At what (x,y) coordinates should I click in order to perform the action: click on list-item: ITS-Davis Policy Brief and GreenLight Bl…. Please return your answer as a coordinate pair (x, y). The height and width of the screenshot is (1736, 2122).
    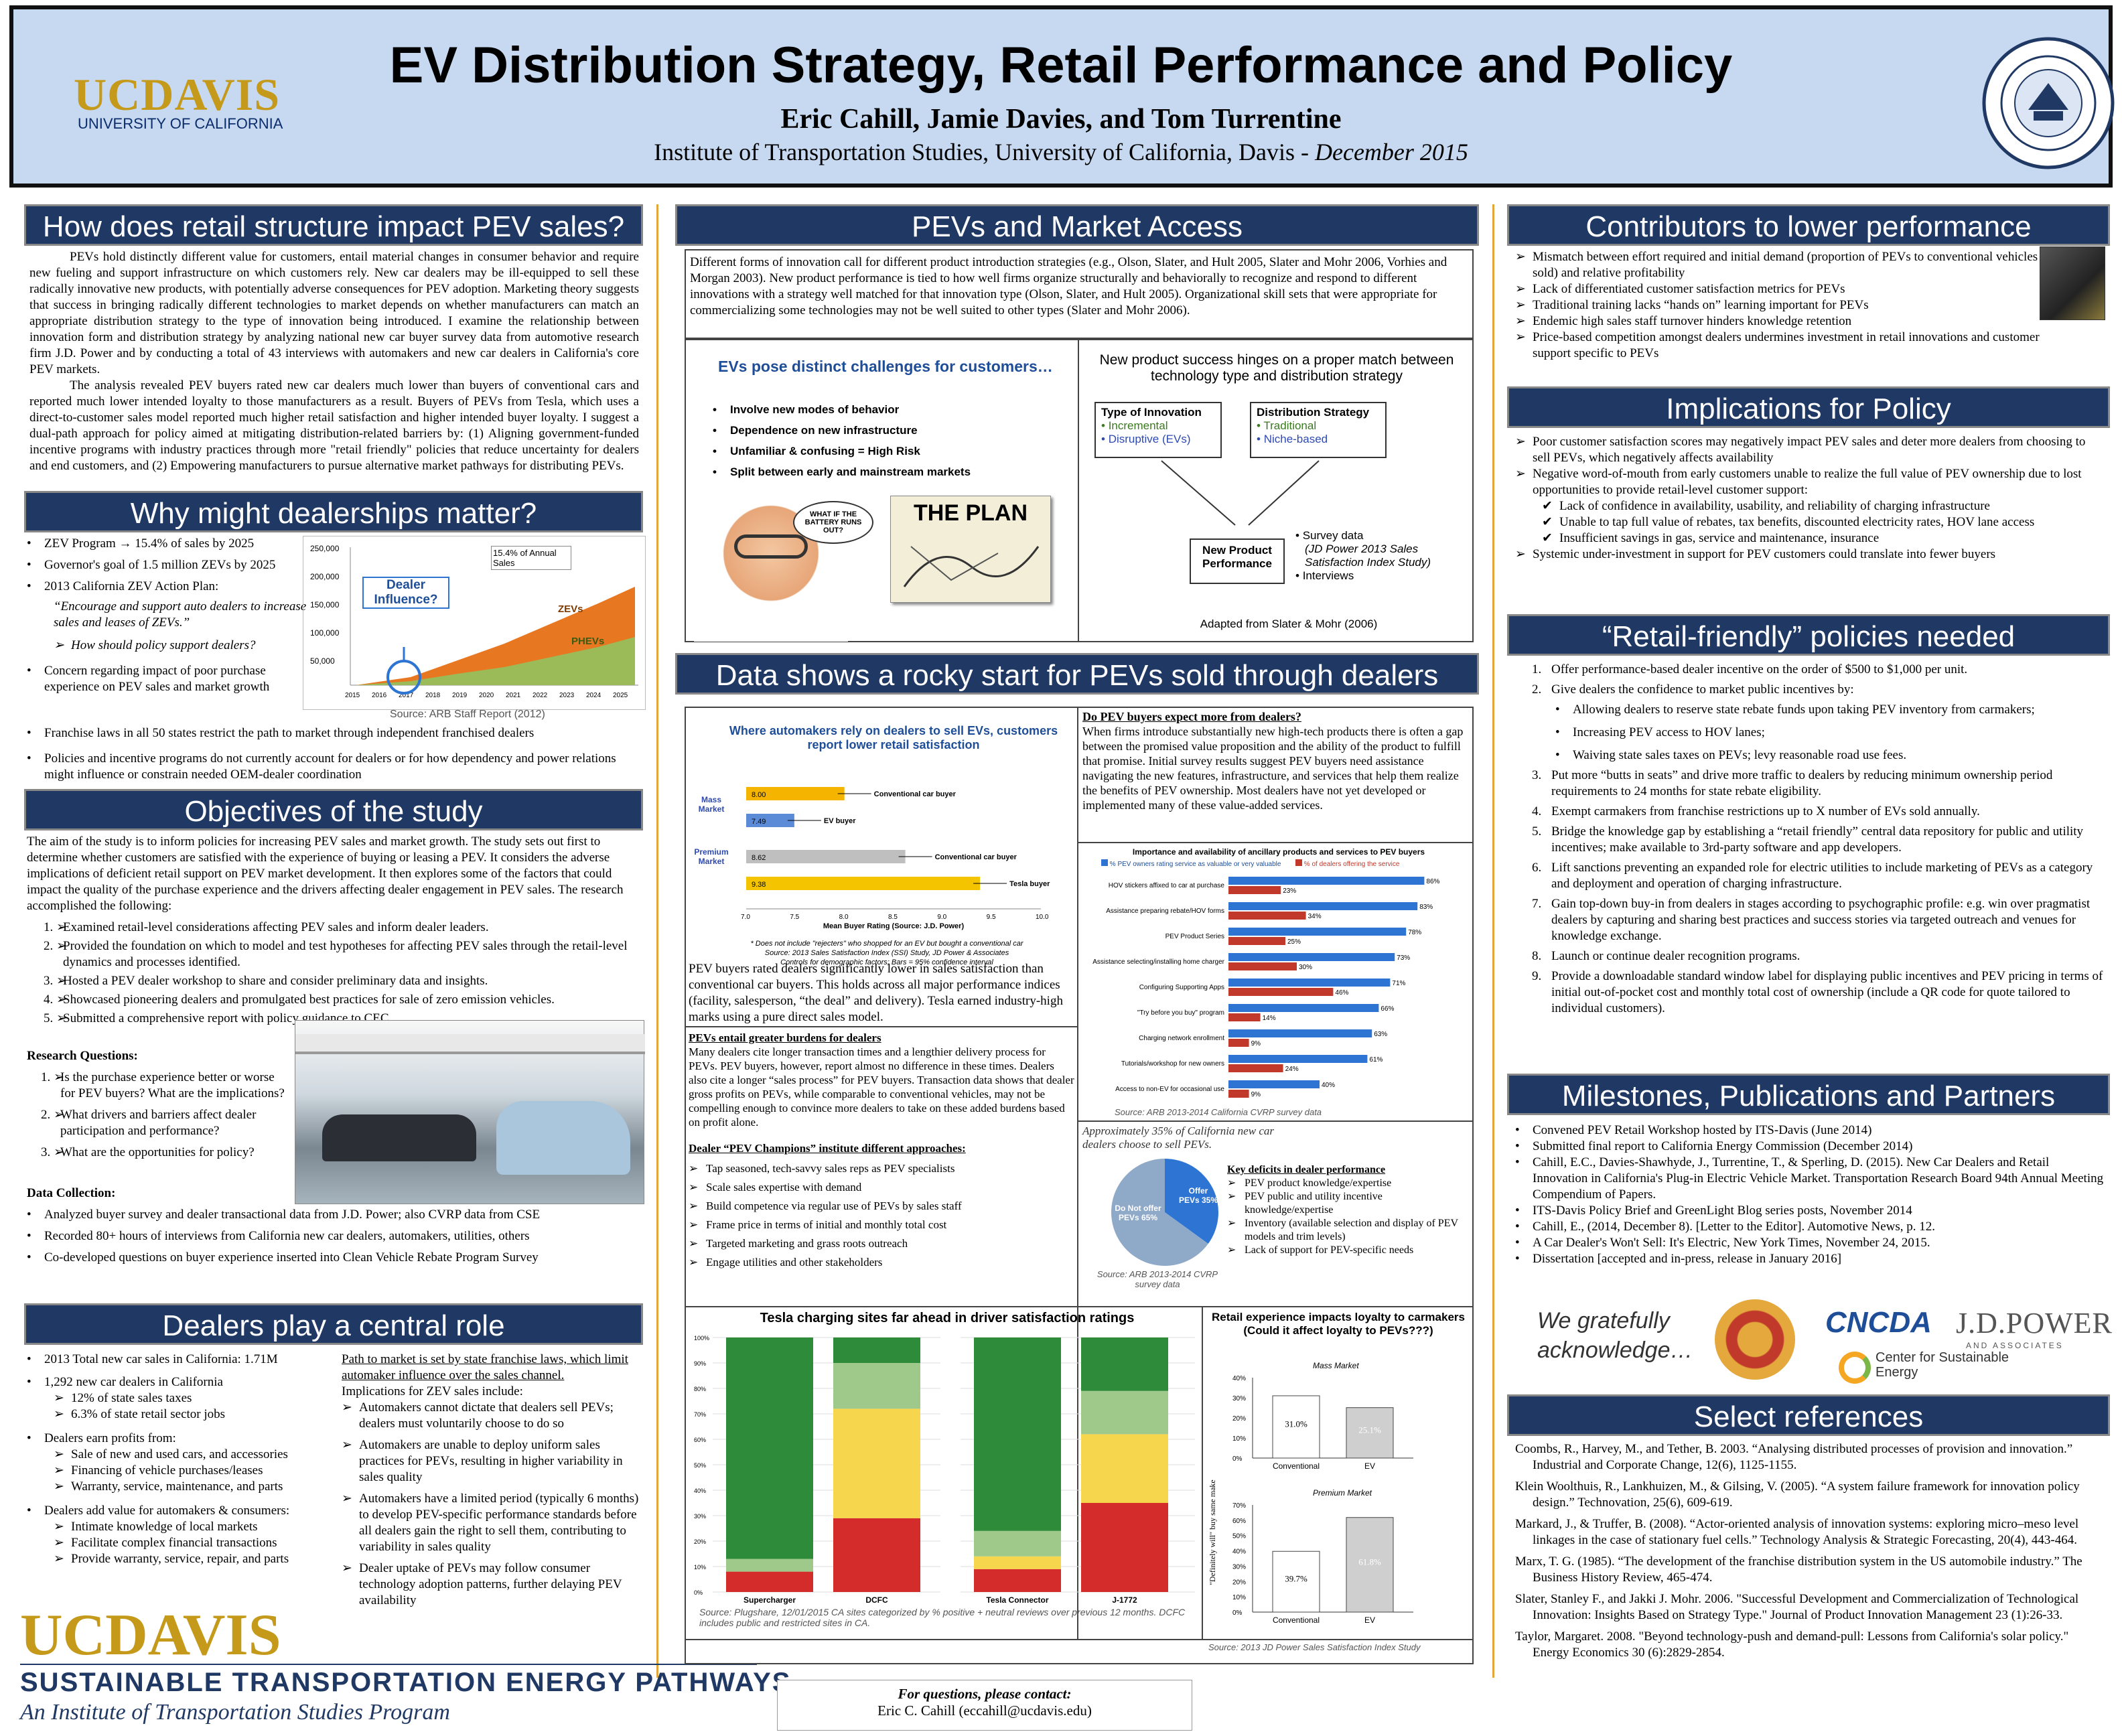
    Looking at the image, I should click on (1810, 1211).